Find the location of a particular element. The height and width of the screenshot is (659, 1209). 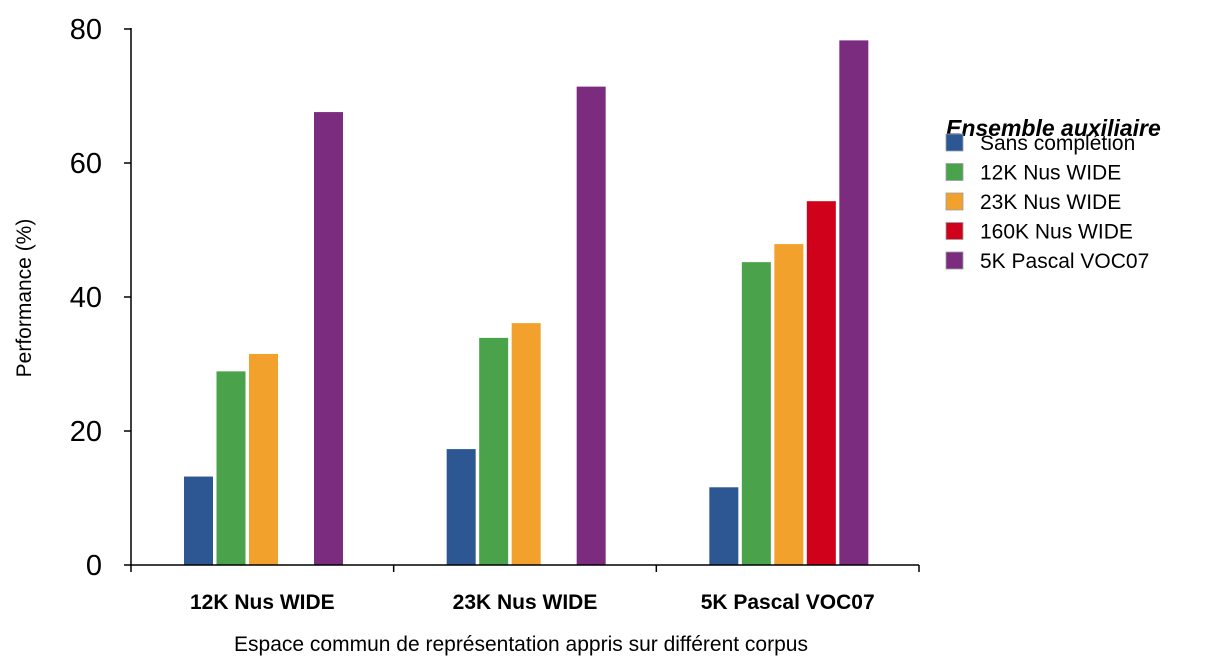

legend-label-3: 23K Nus WIDE is located at coordinates (1050, 202).